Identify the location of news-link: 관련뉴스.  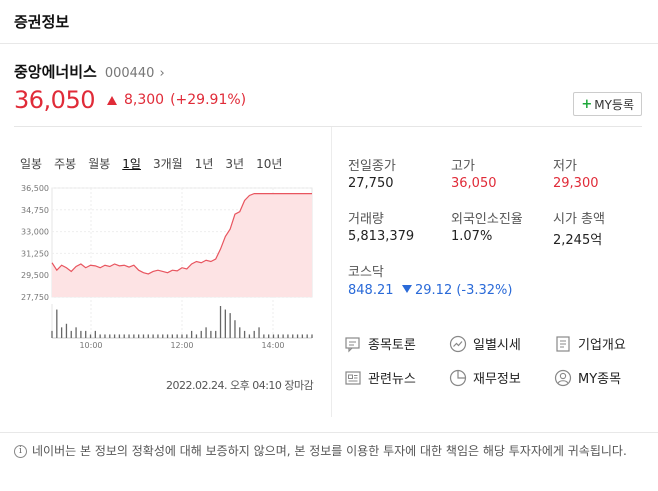
(380, 377).